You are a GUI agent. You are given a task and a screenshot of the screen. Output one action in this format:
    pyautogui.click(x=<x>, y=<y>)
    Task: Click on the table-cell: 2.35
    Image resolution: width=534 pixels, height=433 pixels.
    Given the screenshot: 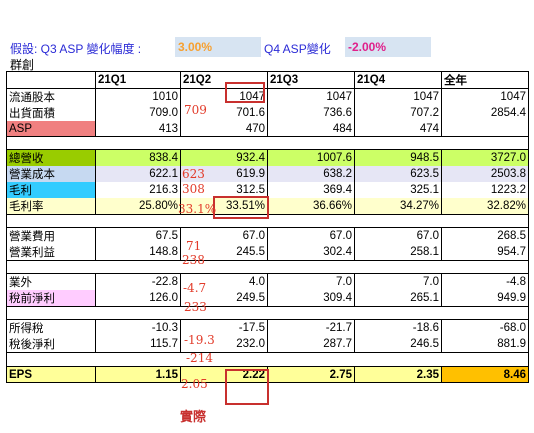 What is the action you would take?
    pyautogui.click(x=398, y=374)
    